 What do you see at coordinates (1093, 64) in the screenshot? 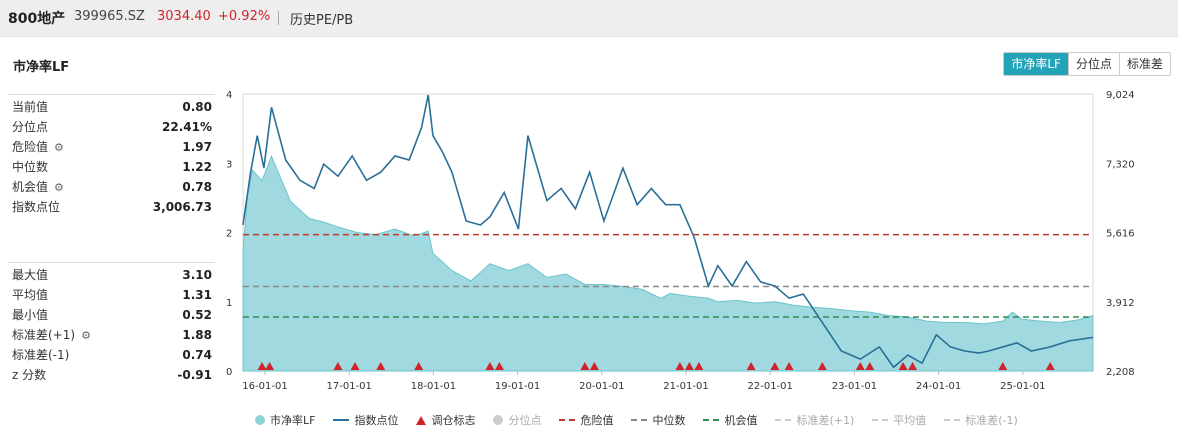
I see `percentile-button: 分位点` at bounding box center [1093, 64].